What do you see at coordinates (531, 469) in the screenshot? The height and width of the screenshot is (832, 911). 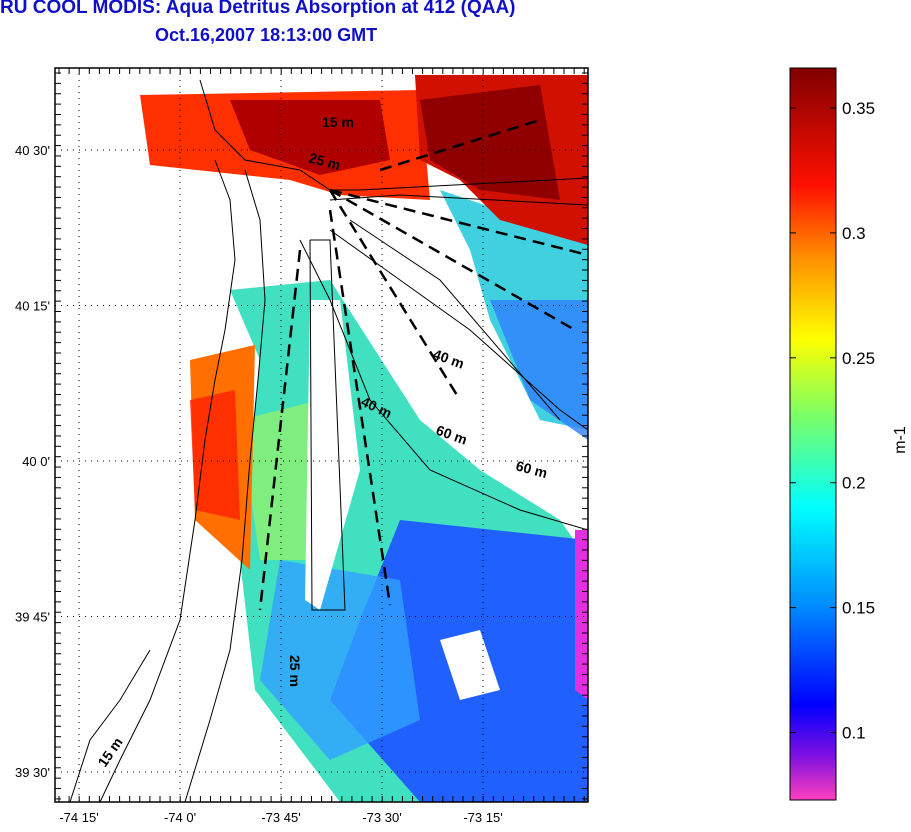 I see `contour-label: 60 m` at bounding box center [531, 469].